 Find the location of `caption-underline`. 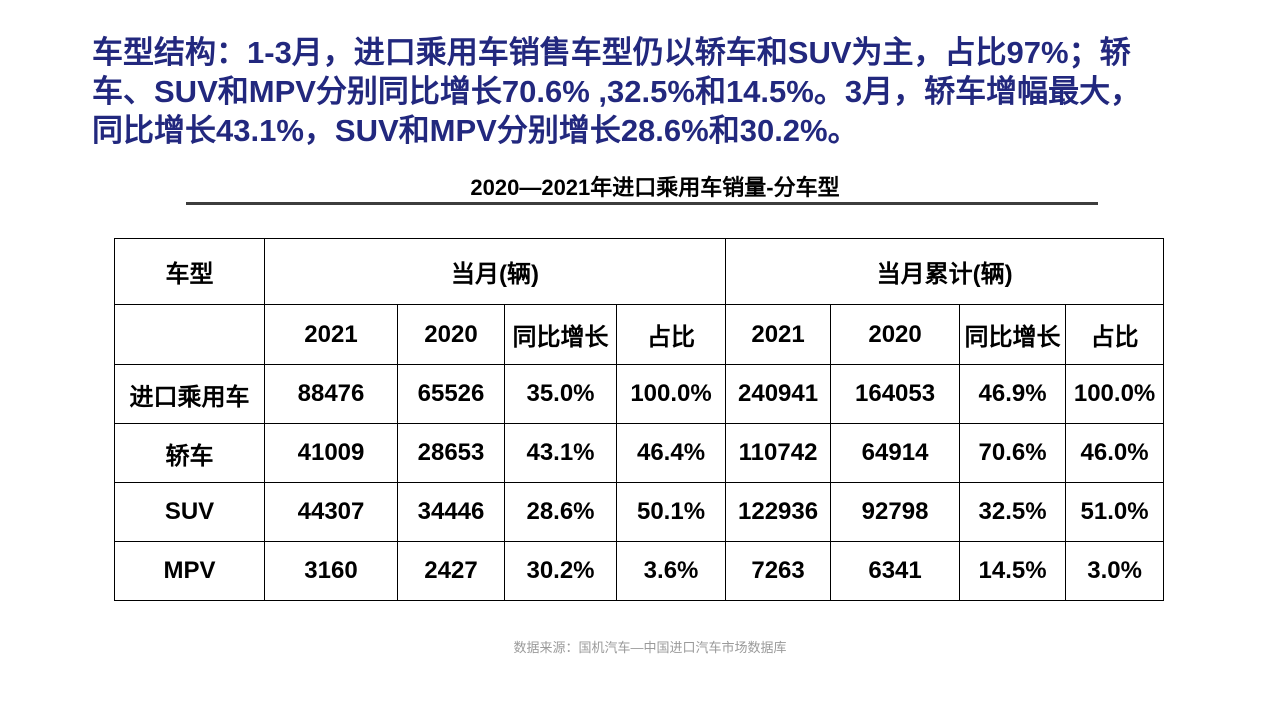

caption-underline is located at coordinates (642, 203).